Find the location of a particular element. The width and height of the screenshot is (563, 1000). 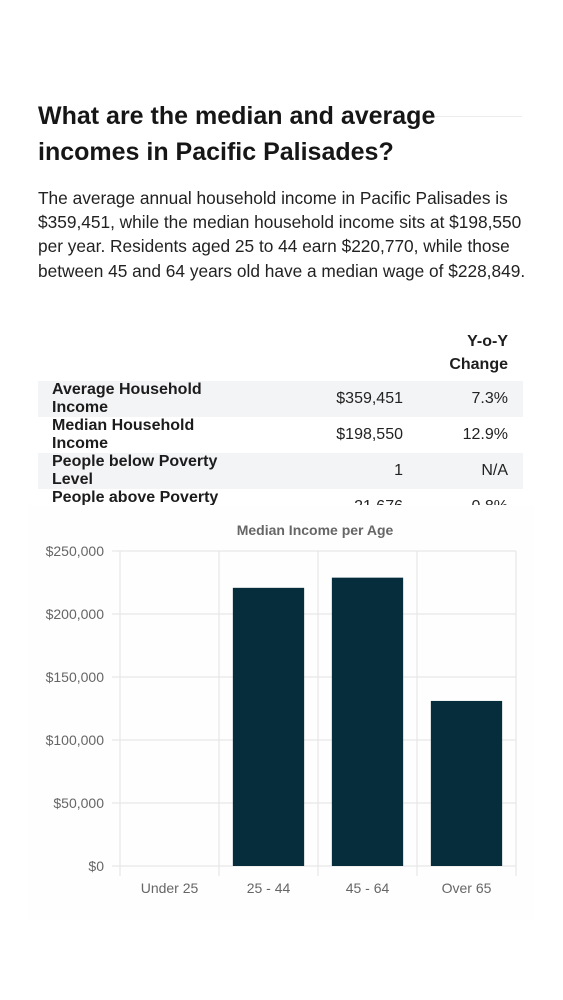

x-tick-label: Over 65 is located at coordinates (467, 888).